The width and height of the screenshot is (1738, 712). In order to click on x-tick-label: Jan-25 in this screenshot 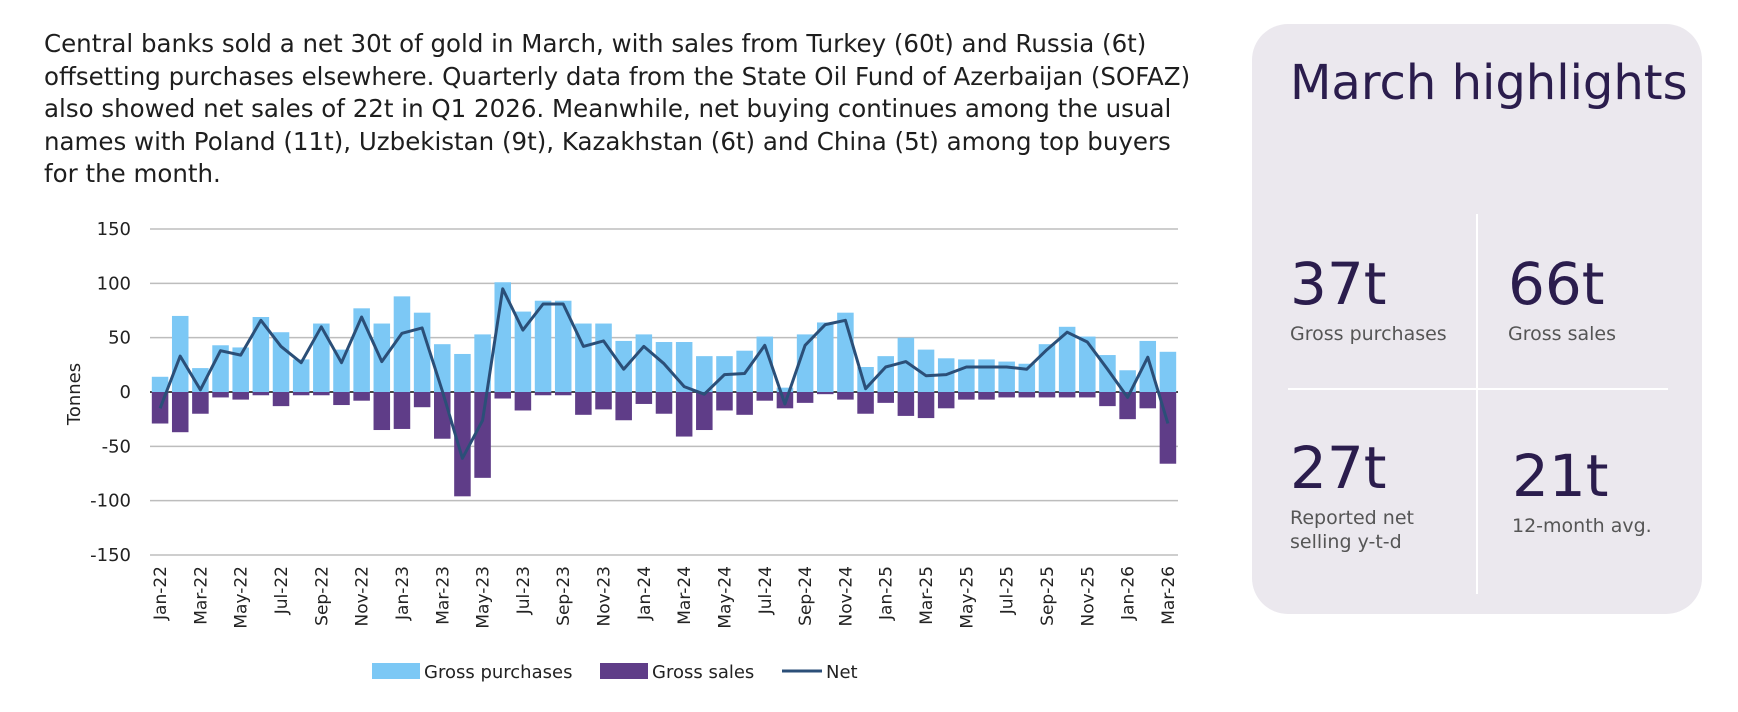, I will do `click(887, 593)`.